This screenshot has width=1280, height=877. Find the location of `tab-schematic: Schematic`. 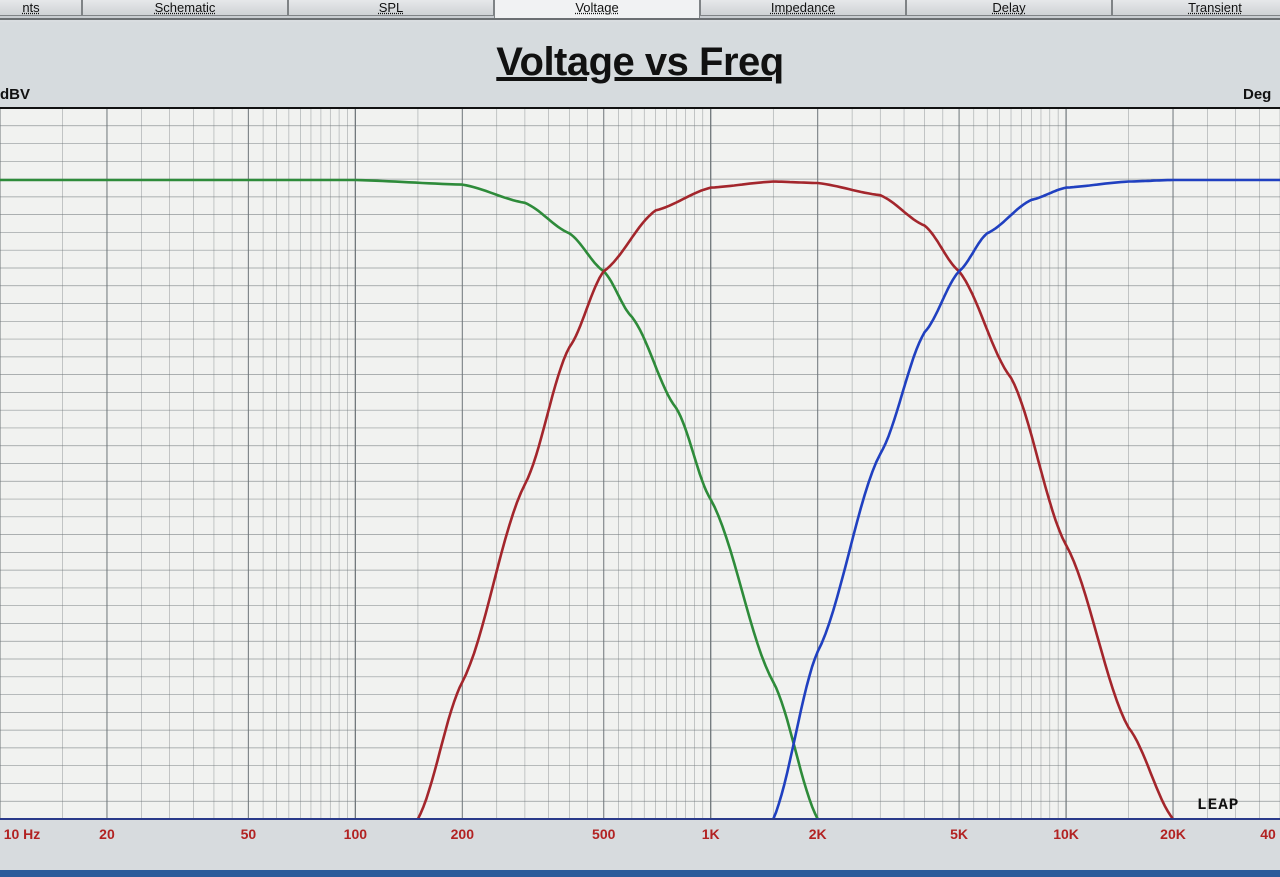

tab-schematic: Schematic is located at coordinates (185, 8).